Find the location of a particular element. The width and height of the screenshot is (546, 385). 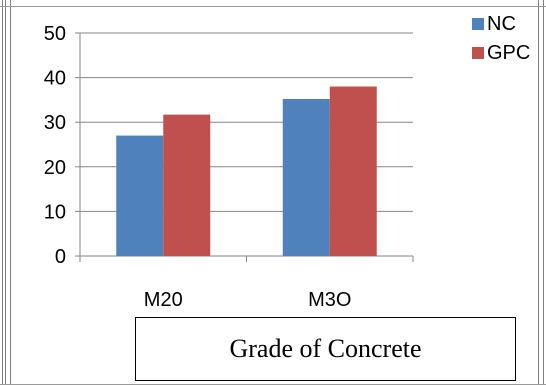

x-tick-label: M3O is located at coordinates (329, 300).